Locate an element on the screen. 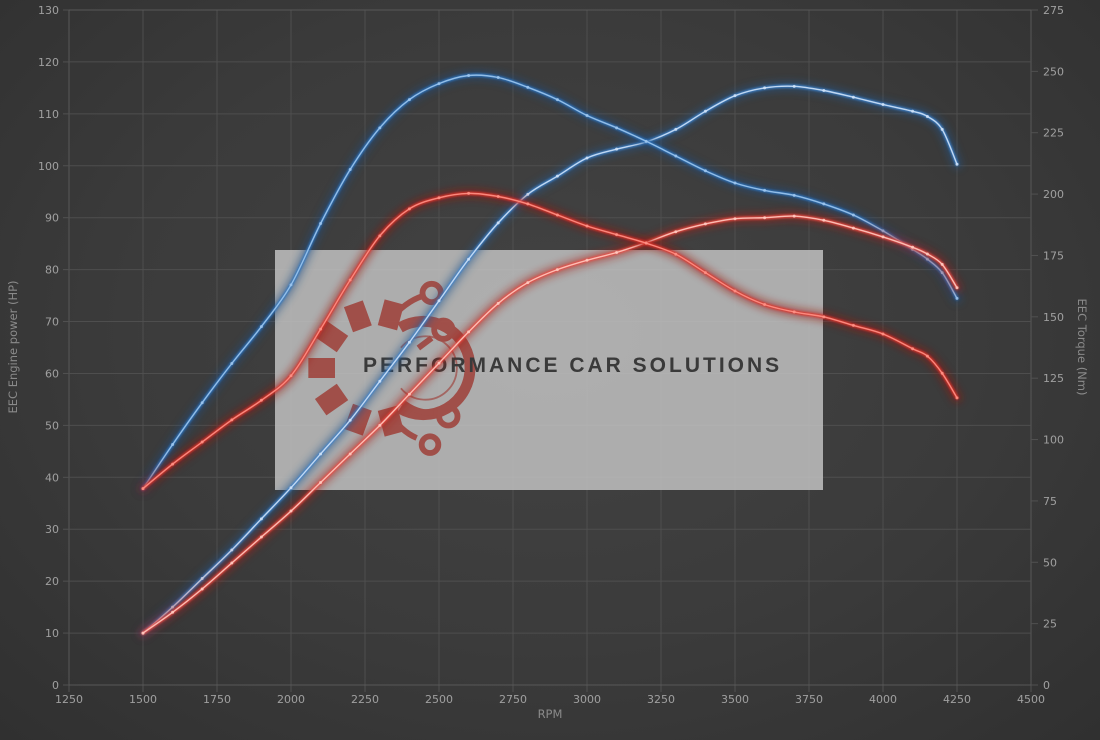 The height and width of the screenshot is (740, 1100). y-right-axis-title: EEC Torque (Nm) is located at coordinates (1082, 347).